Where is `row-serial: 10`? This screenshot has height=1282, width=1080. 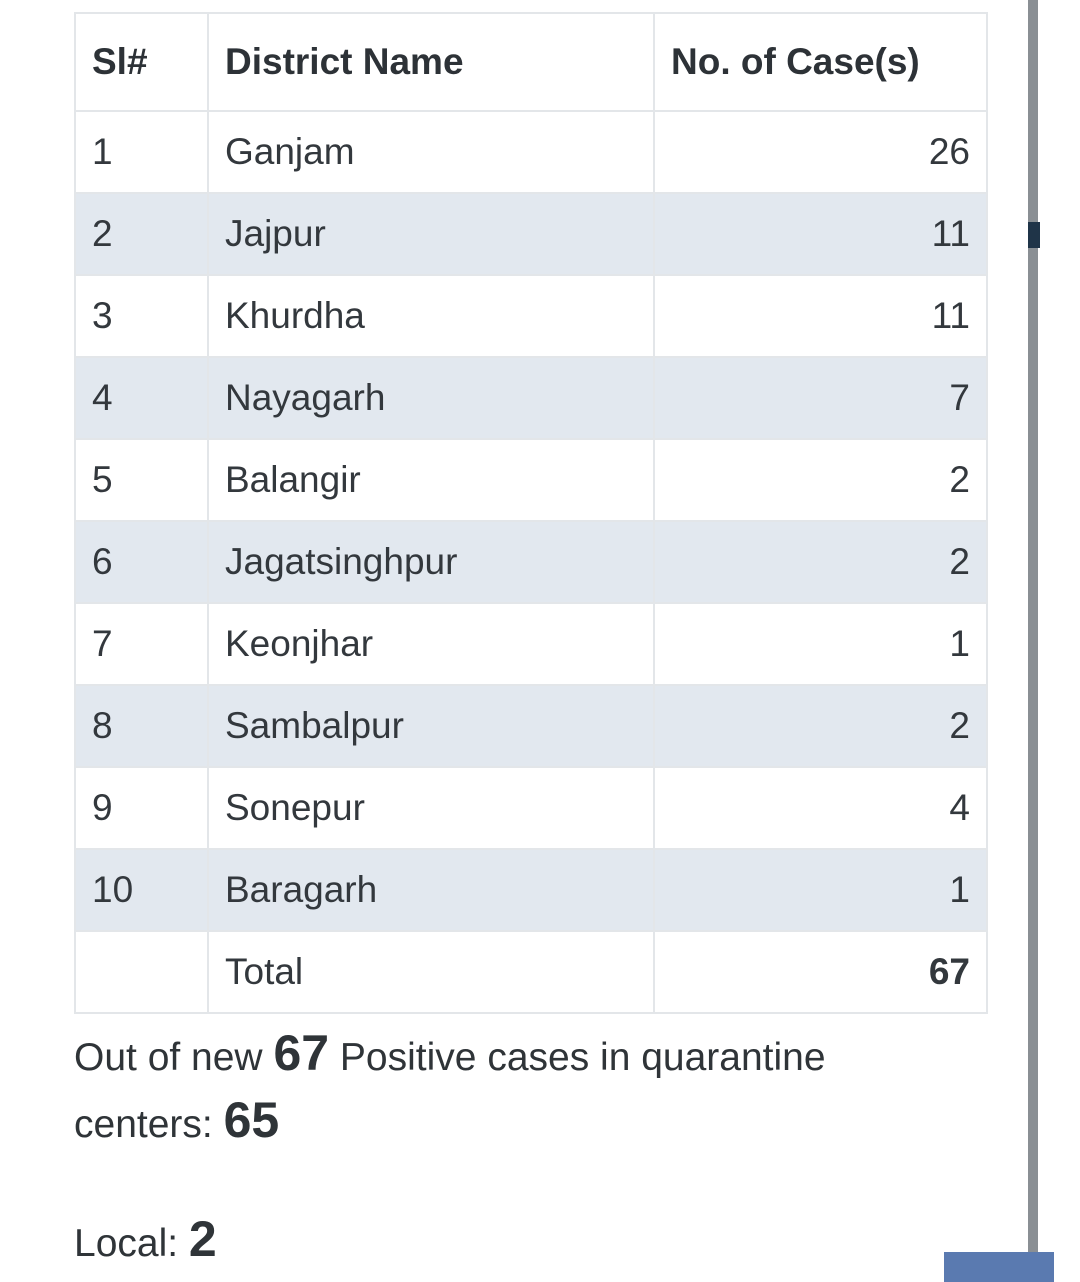 row-serial: 10 is located at coordinates (141, 890).